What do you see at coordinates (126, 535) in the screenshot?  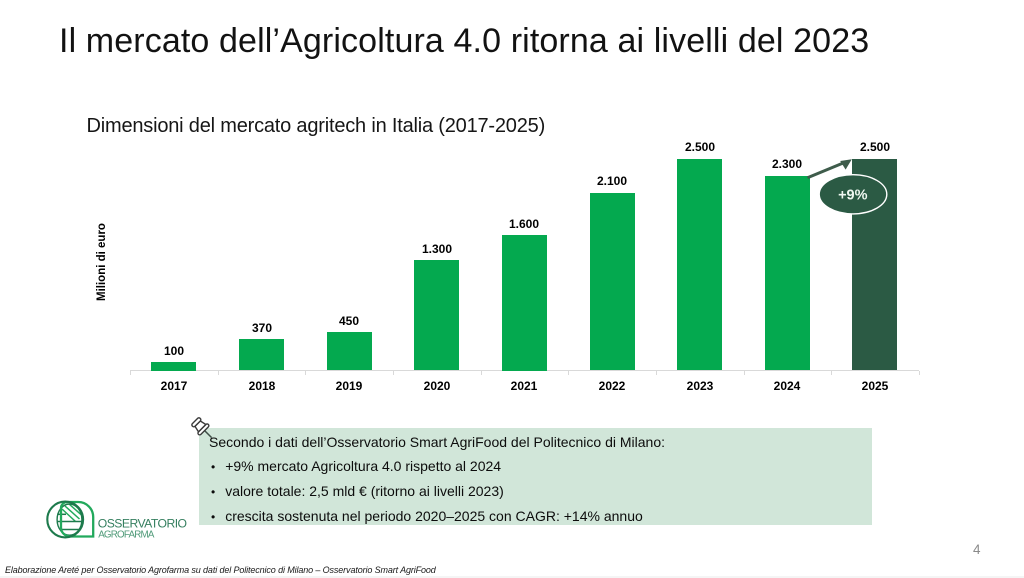 I see `svg-text: AGROFARMA` at bounding box center [126, 535].